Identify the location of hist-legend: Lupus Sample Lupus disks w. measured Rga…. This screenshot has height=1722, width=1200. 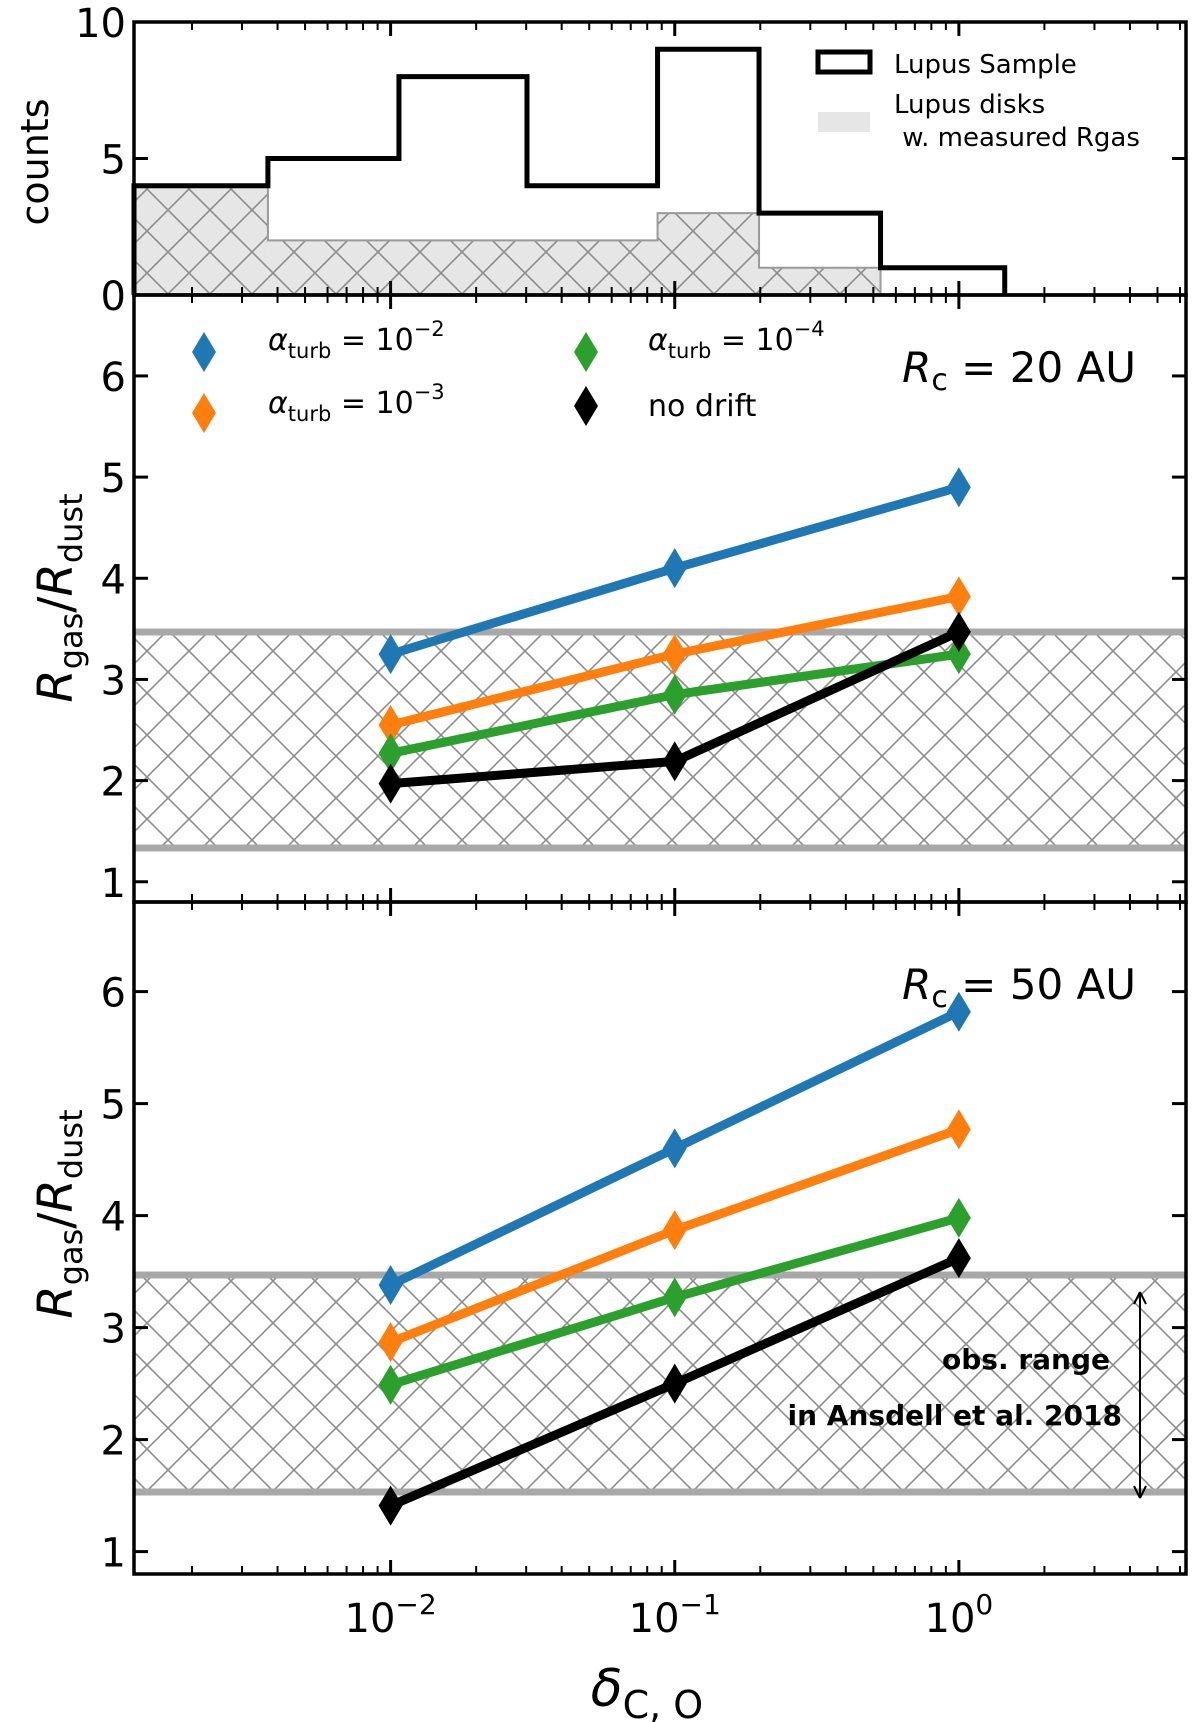
(977, 101).